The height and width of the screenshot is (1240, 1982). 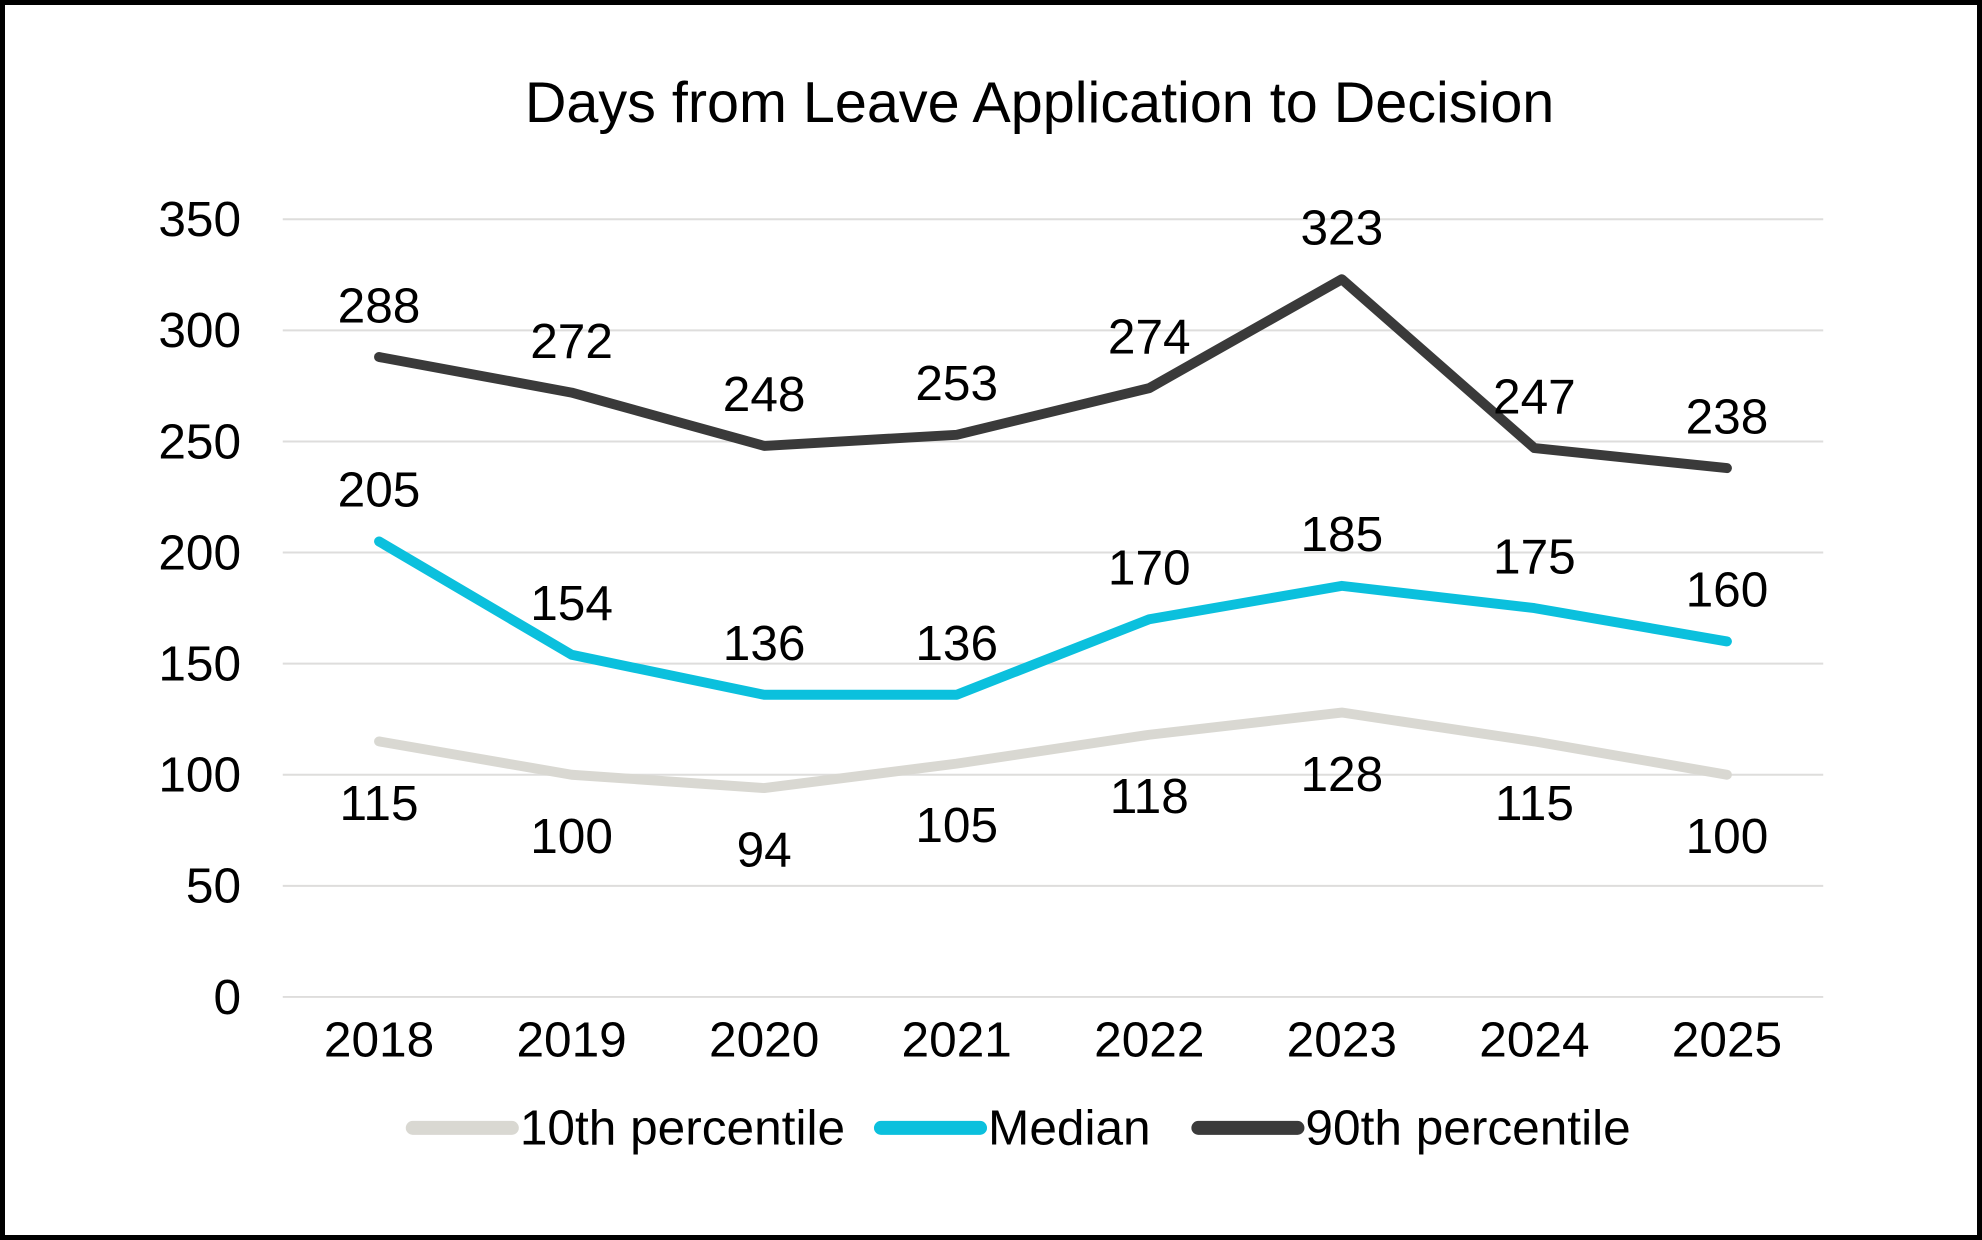 What do you see at coordinates (199, 608) in the screenshot?
I see `y-axis-labels: 0 50 100 150 200 250 300 350` at bounding box center [199, 608].